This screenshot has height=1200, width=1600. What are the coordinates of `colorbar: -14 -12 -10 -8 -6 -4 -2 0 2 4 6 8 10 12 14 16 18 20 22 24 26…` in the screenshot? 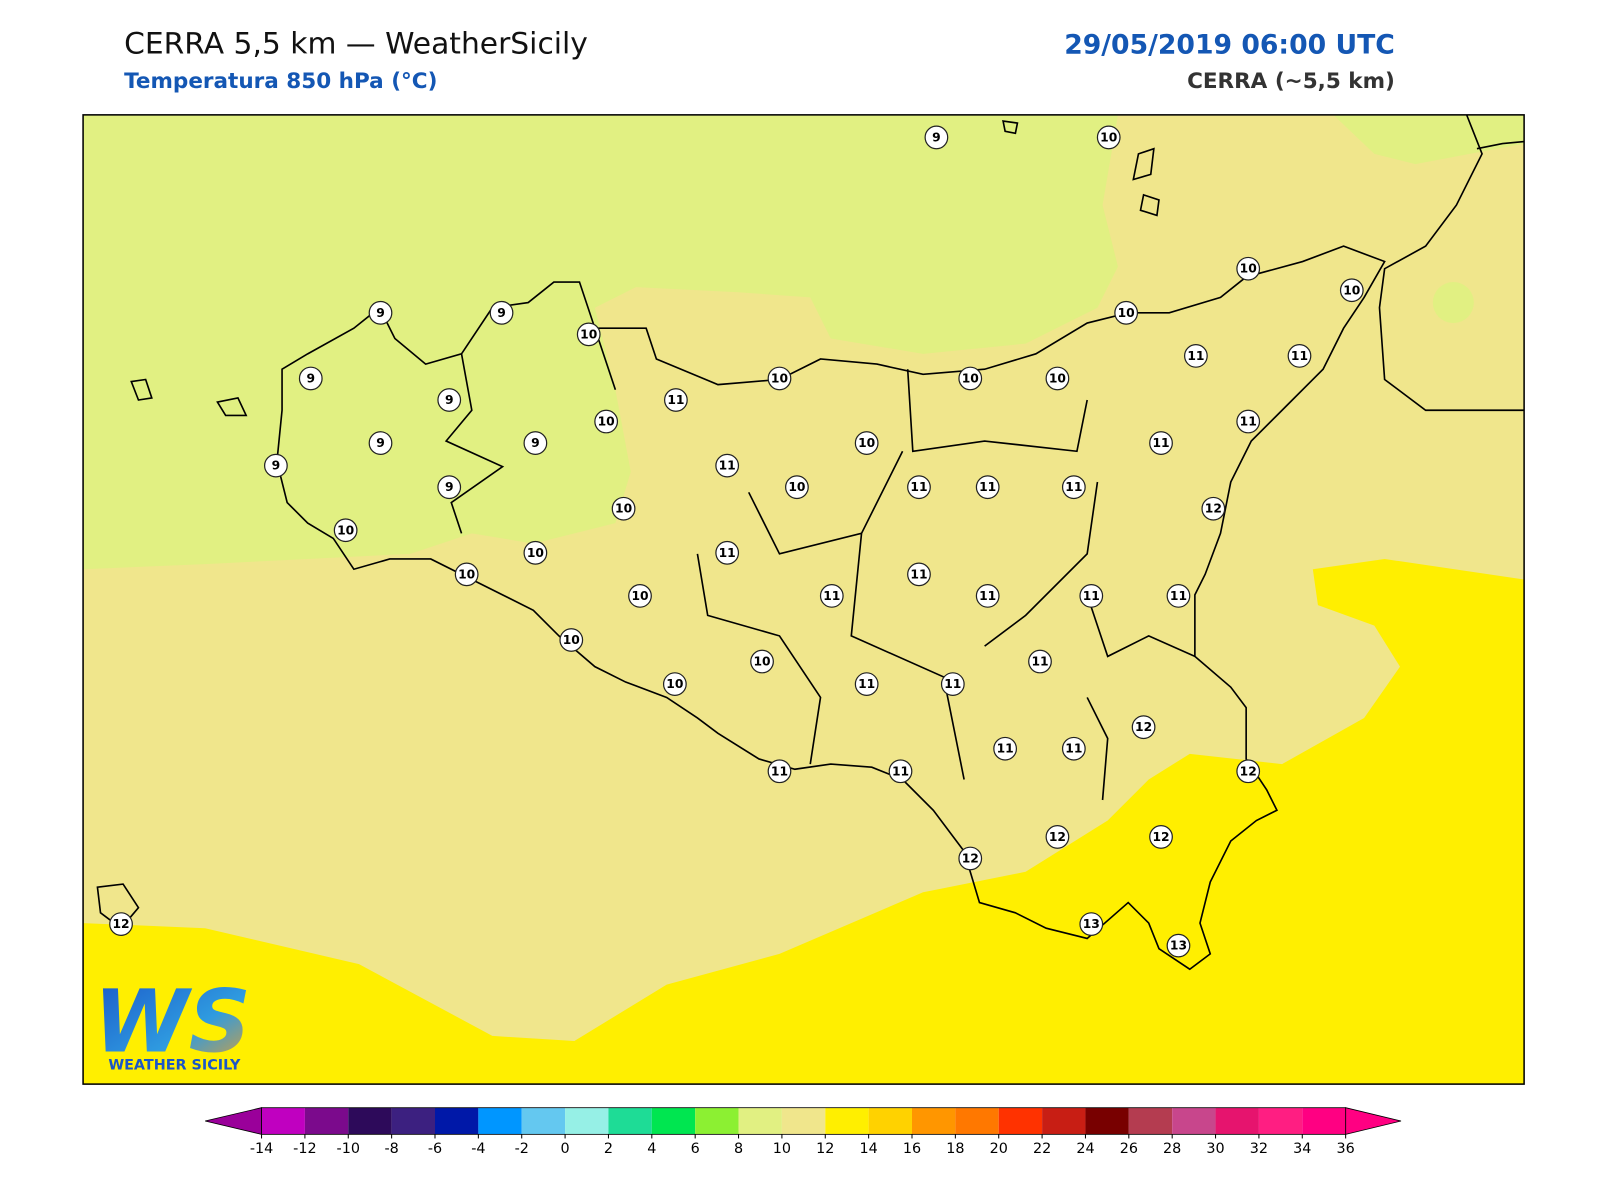 It's located at (803, 1132).